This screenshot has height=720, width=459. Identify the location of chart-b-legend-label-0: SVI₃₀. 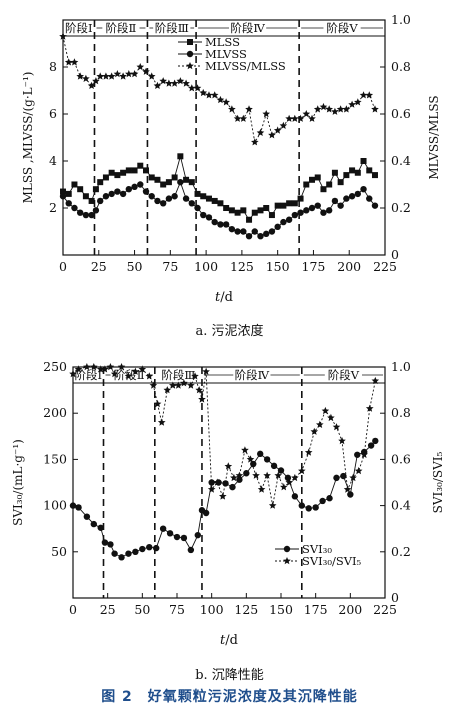
(317, 549).